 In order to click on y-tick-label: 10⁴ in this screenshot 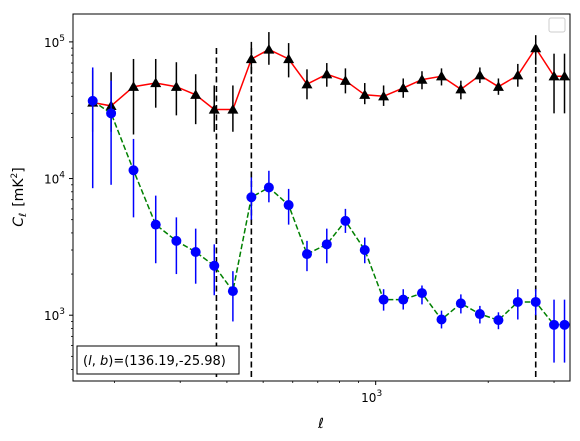, I will do `click(54, 179)`.